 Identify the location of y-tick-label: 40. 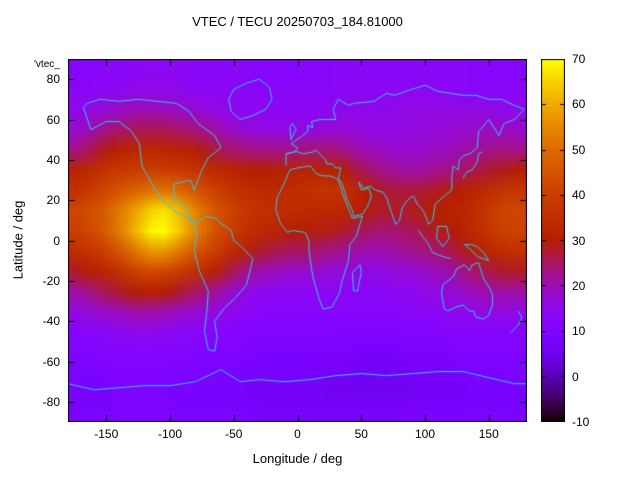
(53, 159).